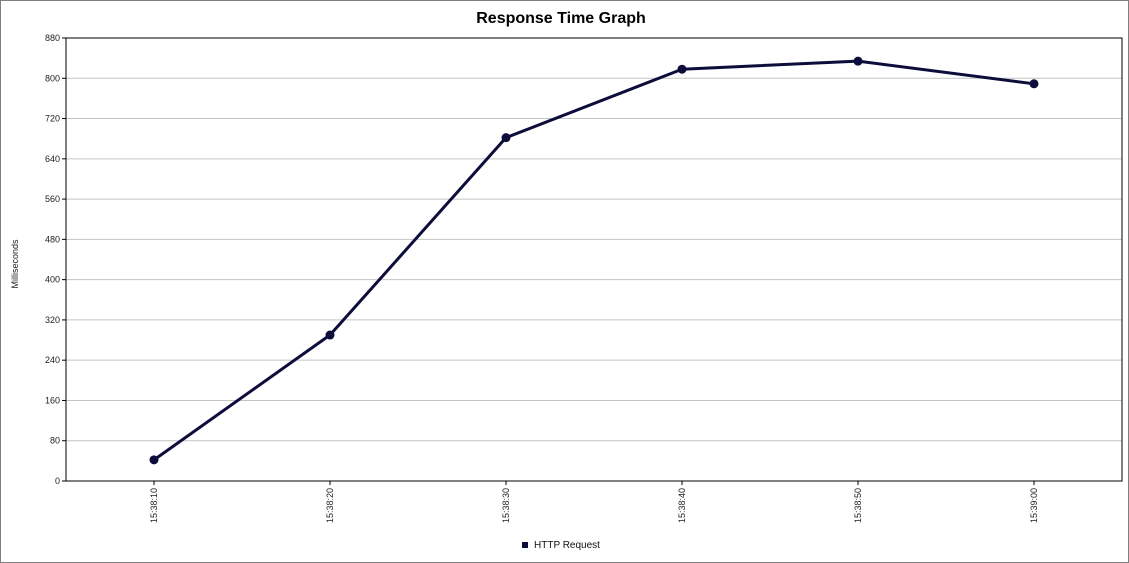  I want to click on y-tick-label: 800, so click(52, 78).